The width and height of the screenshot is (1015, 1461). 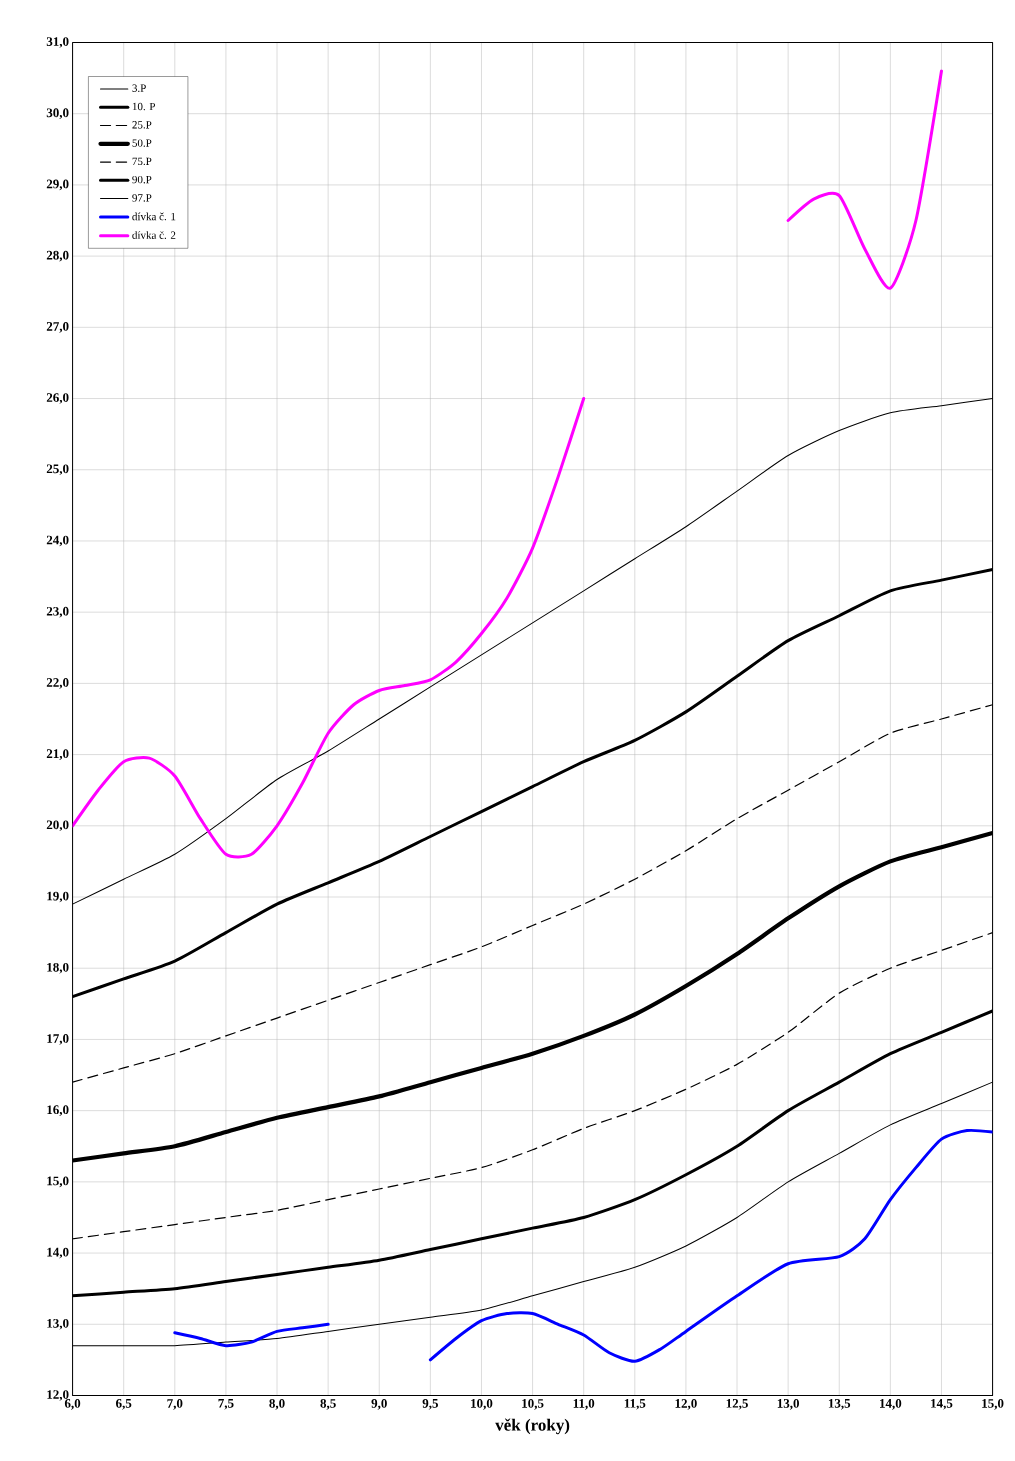 What do you see at coordinates (788, 1404) in the screenshot?
I see `x-tick-label: 13,0` at bounding box center [788, 1404].